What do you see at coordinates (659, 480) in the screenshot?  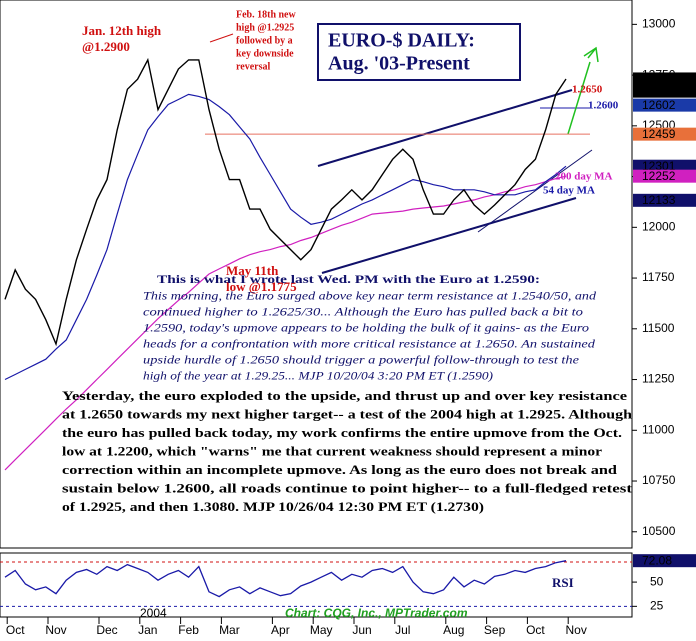 I see `y-tick-label: 10750` at bounding box center [659, 480].